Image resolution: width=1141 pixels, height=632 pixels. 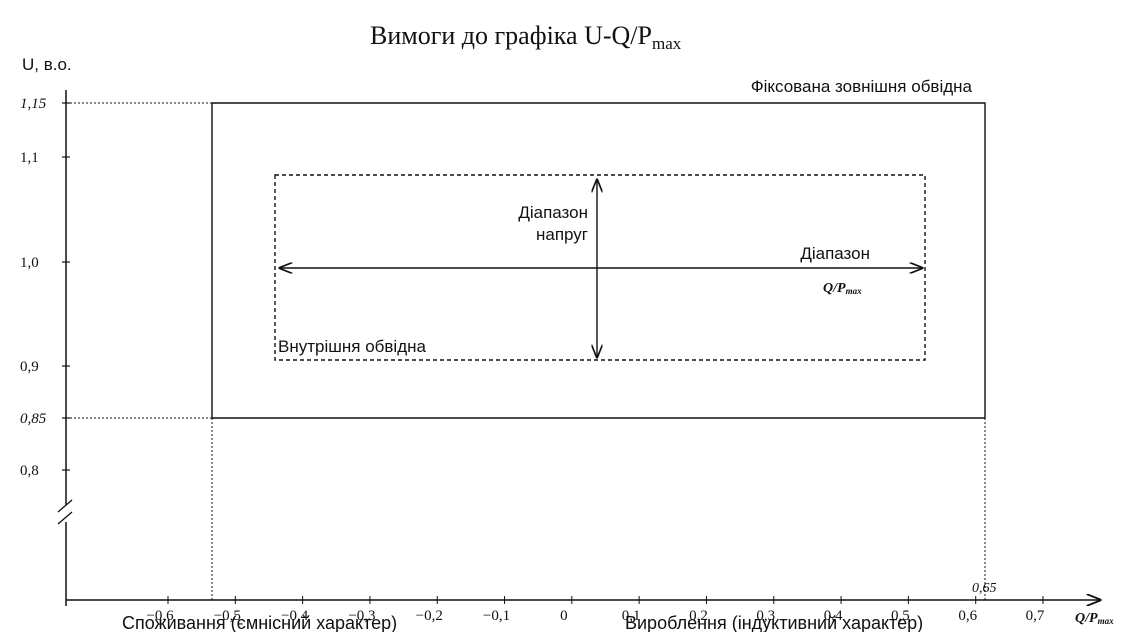 I want to click on x-tick-label: 0,4, so click(x=833, y=616).